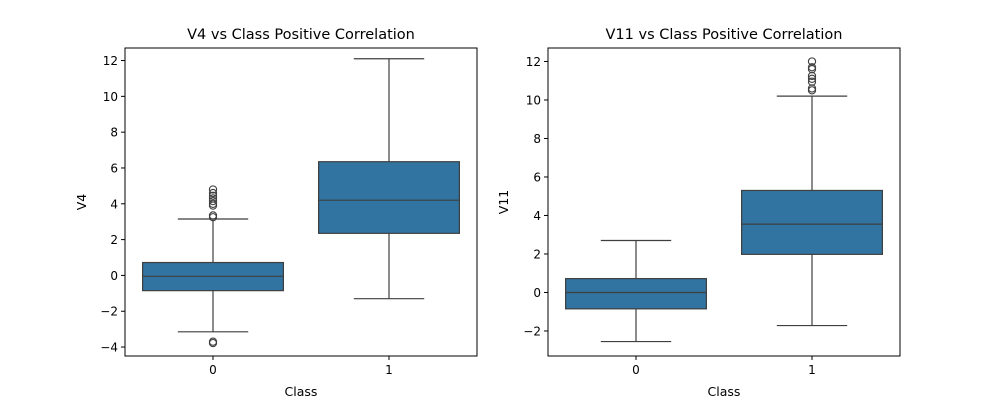 This screenshot has width=1000, height=400. Describe the element at coordinates (724, 35) in the screenshot. I see `chart-title: V11 vs Class Positive Correlation` at that location.